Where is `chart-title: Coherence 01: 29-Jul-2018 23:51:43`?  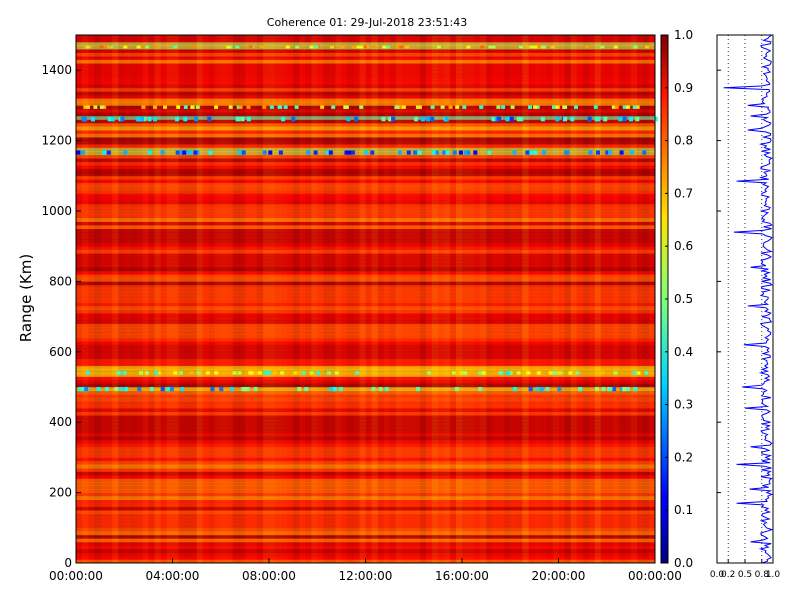
chart-title: Coherence 01: 29-Jul-2018 23:51:43 is located at coordinates (367, 22).